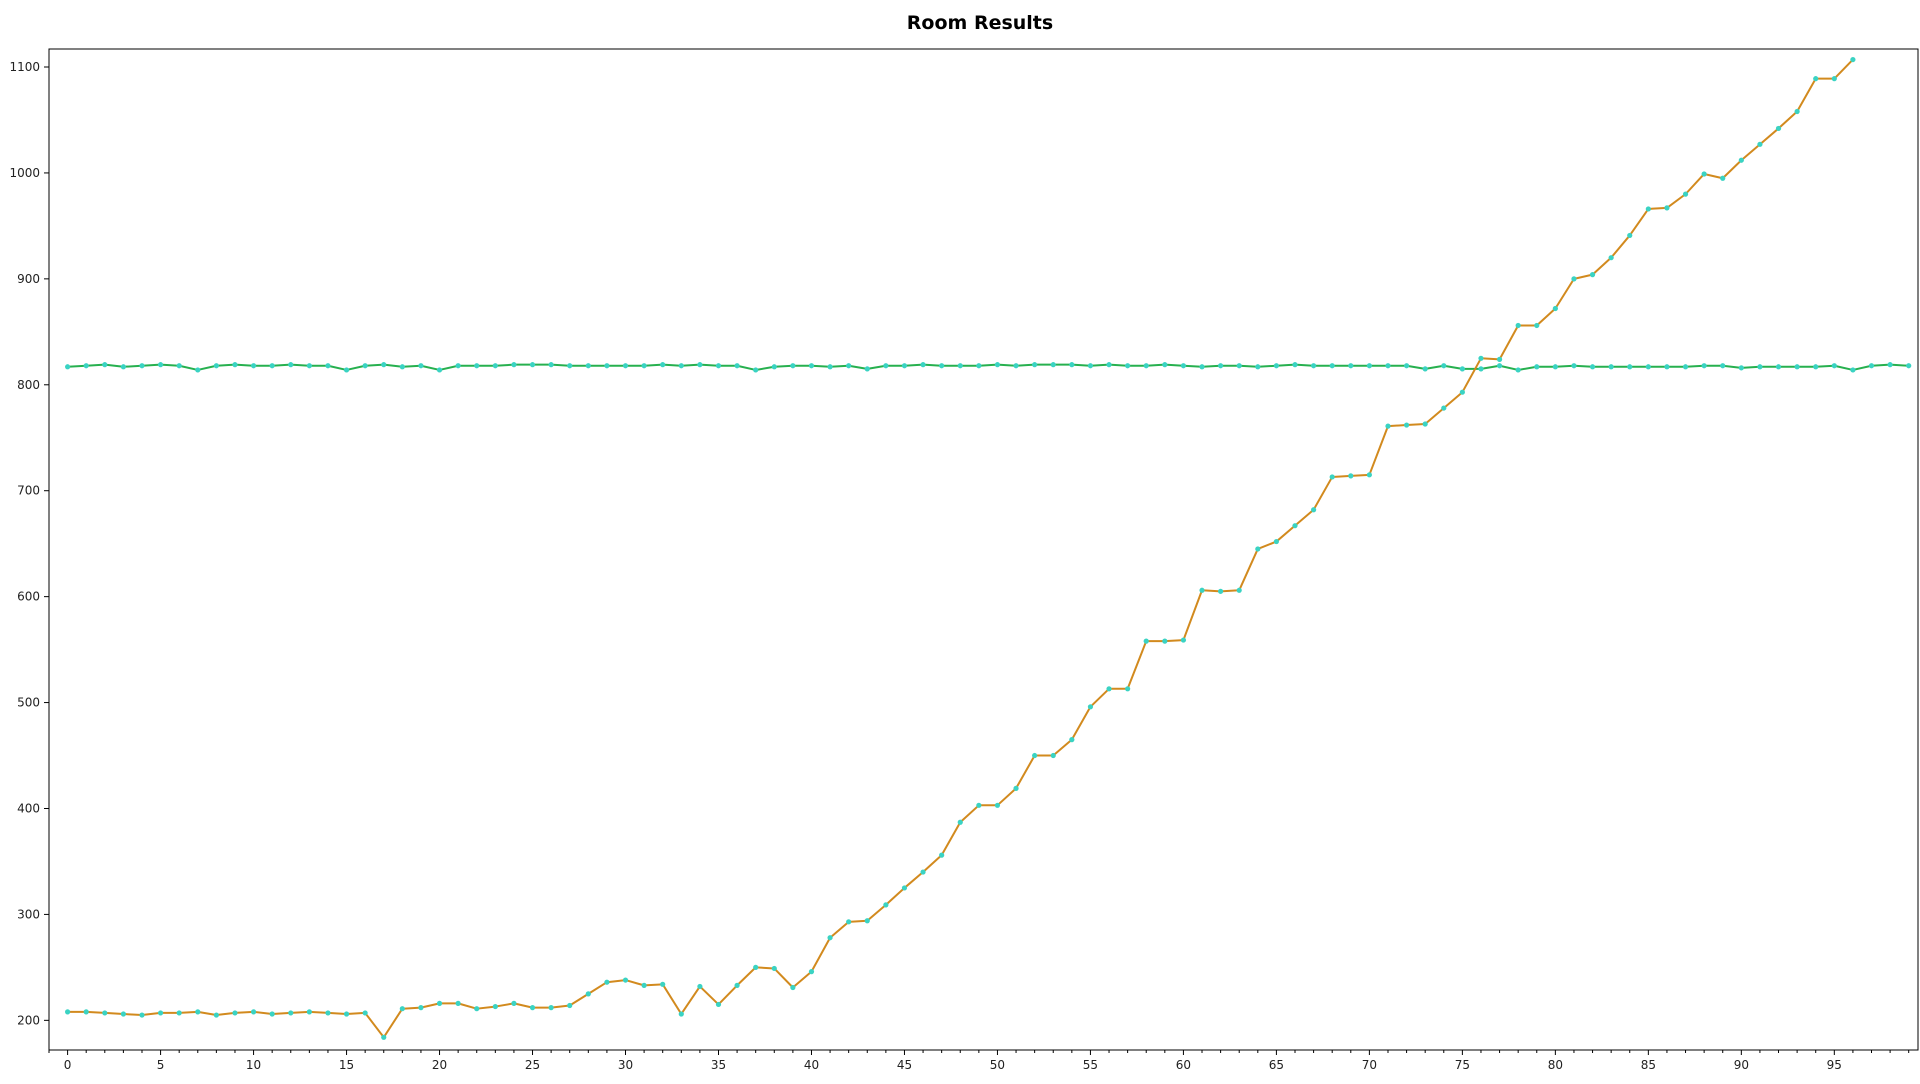 This screenshot has height=1084, width=1920. I want to click on series-line, so click(988, 367).